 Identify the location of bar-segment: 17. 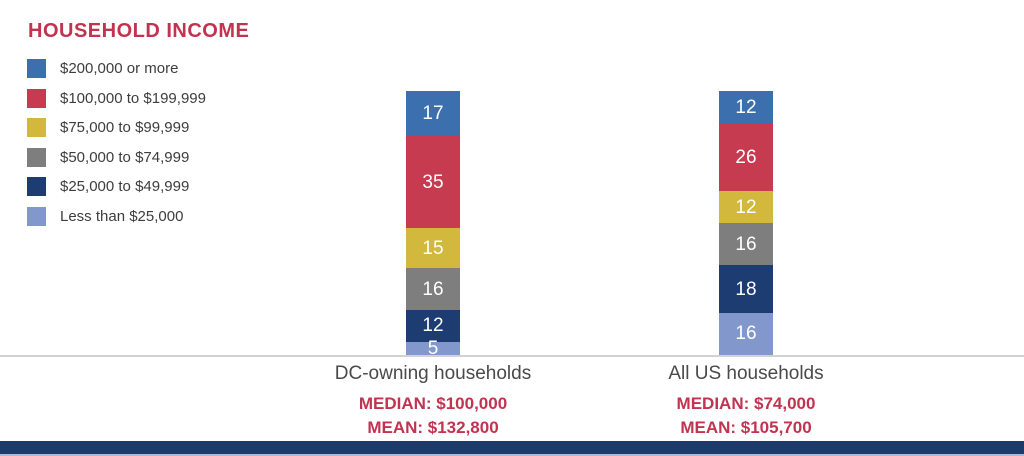
(433, 113).